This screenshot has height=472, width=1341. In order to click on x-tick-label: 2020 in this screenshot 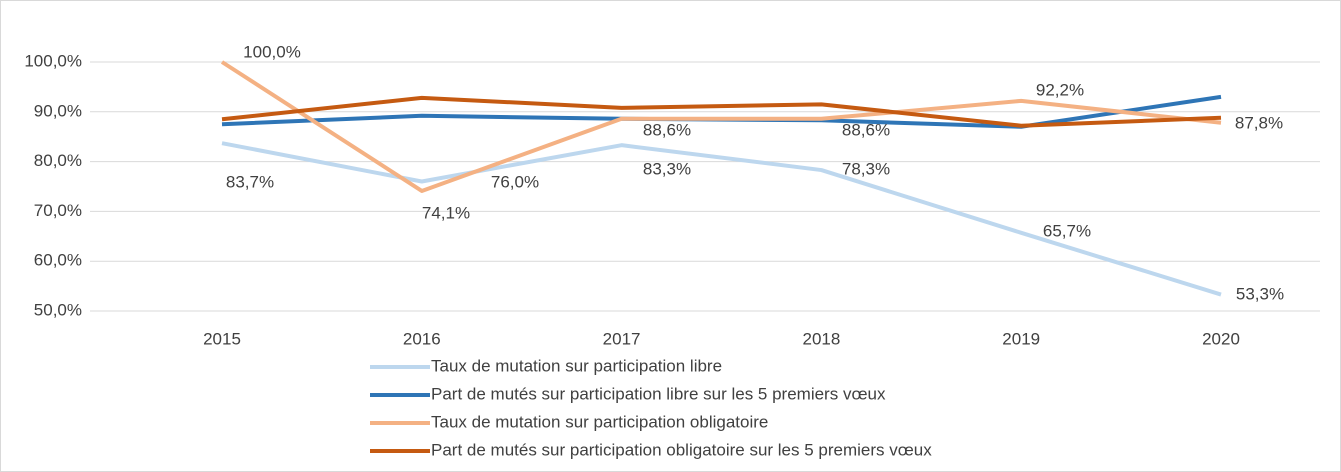, I will do `click(1221, 338)`.